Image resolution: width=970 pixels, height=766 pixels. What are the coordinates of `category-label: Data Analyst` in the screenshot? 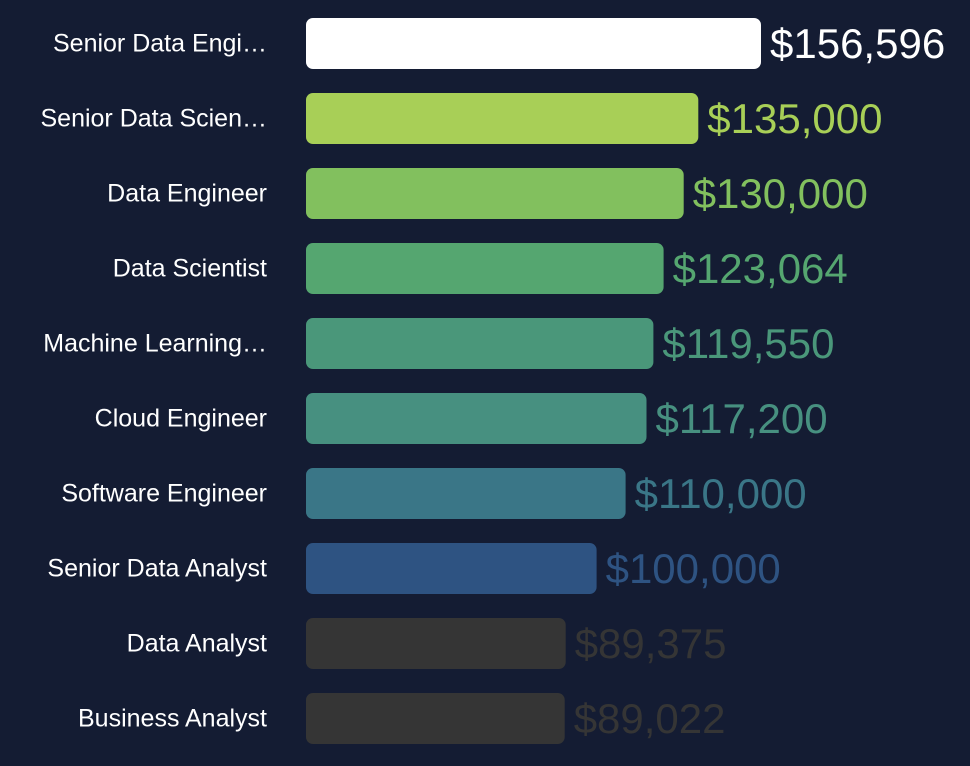 It's located at (197, 644).